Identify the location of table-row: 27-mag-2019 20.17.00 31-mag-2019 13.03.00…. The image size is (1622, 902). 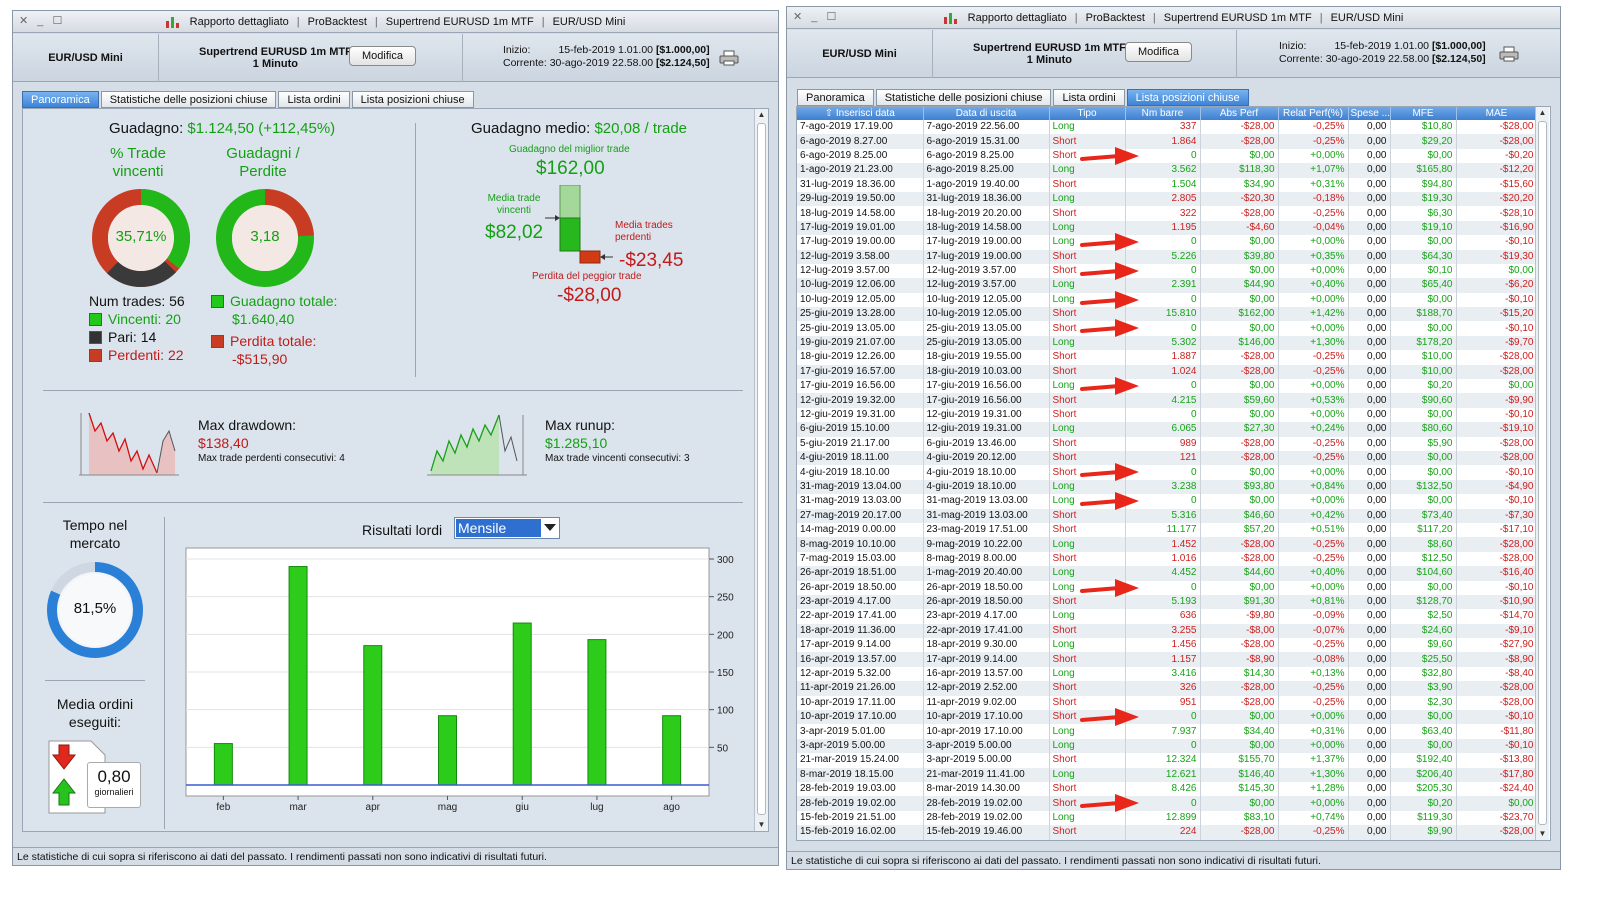
(1167, 515).